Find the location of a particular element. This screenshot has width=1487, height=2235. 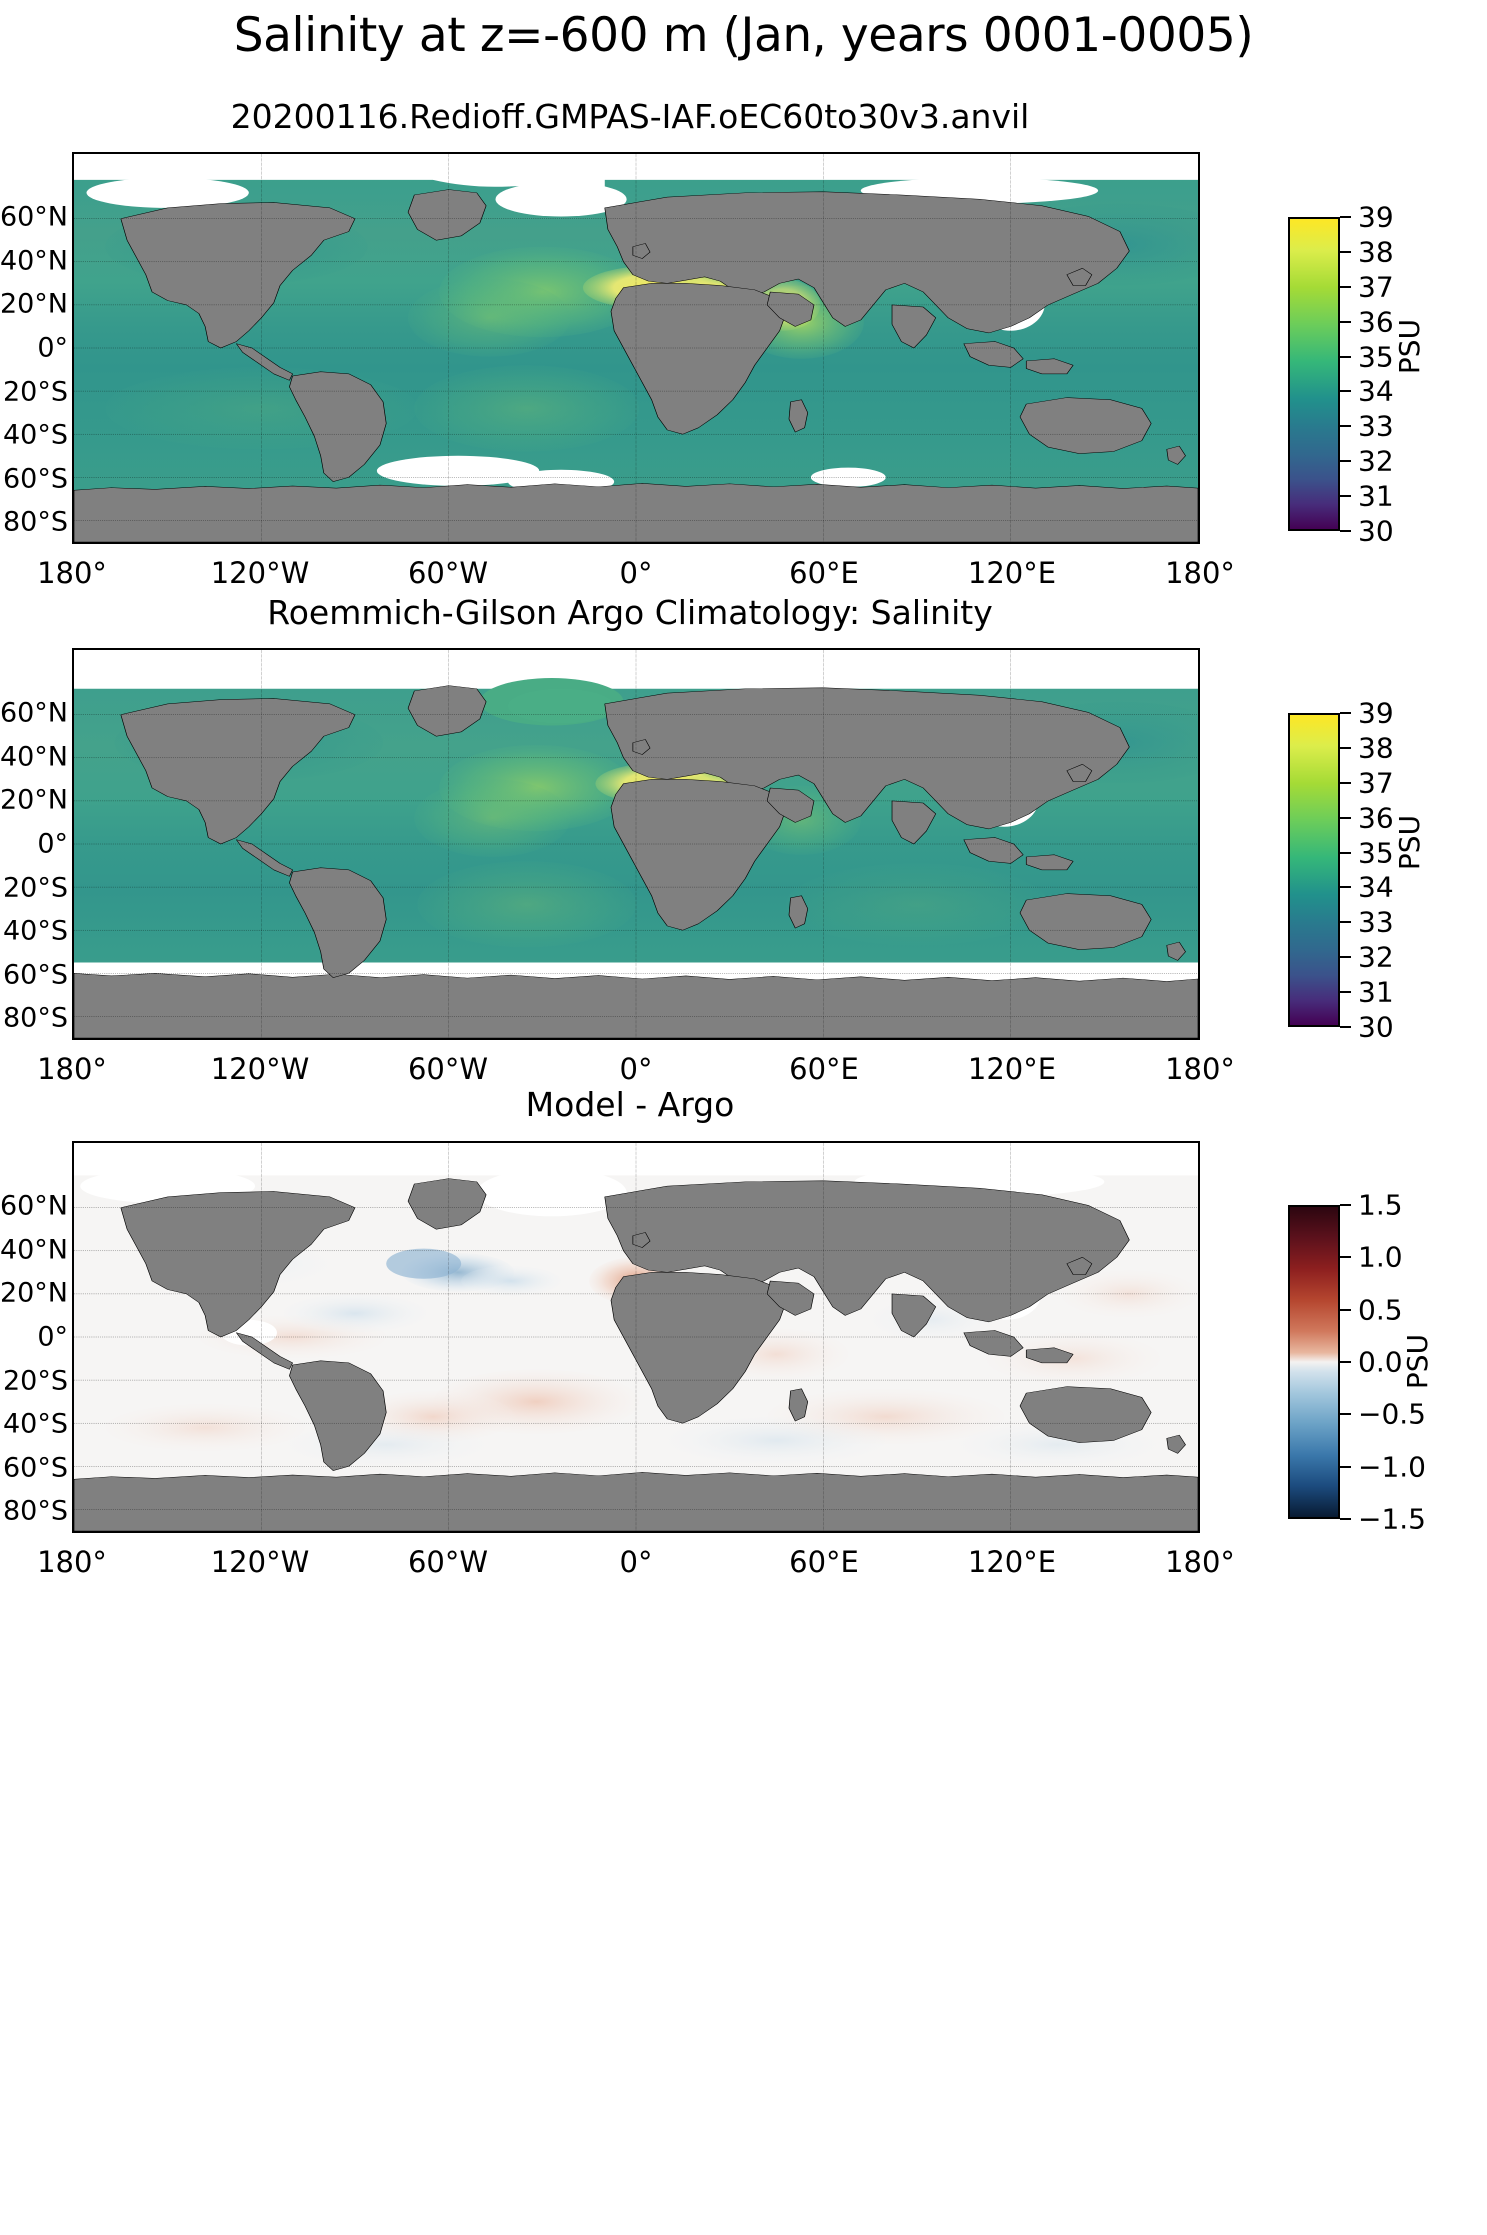

cbar-model-tick-35: 35 is located at coordinates (1376, 357).